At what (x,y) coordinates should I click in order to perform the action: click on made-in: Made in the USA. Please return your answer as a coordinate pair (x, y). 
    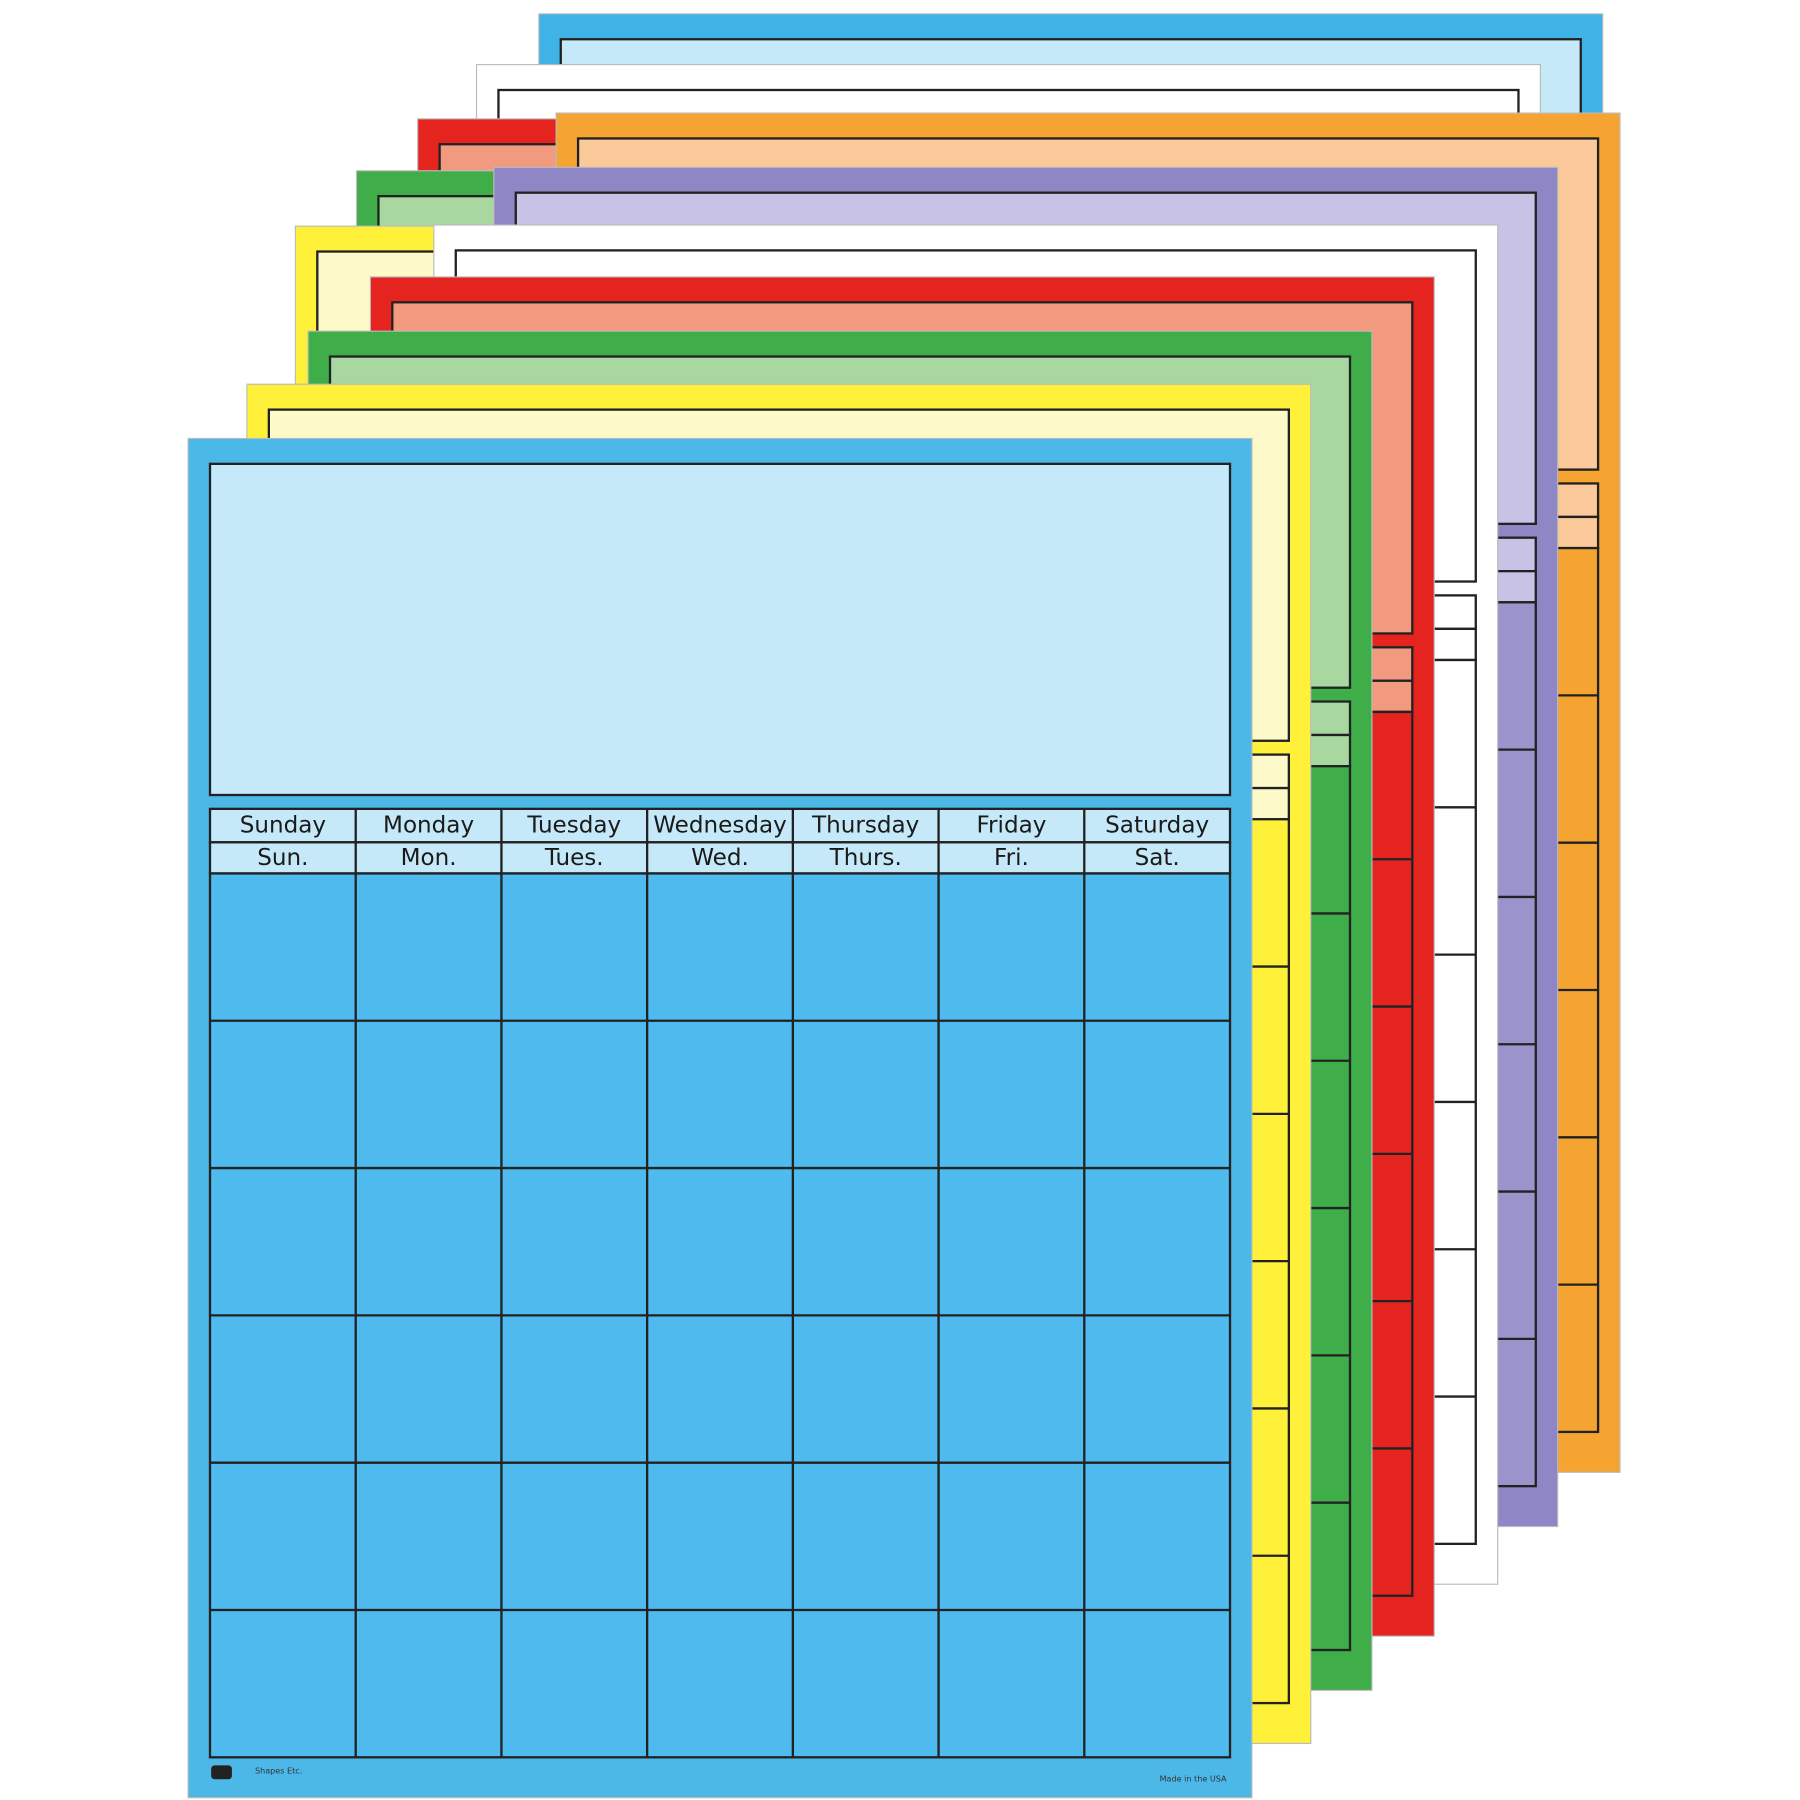
    Looking at the image, I should click on (1193, 1779).